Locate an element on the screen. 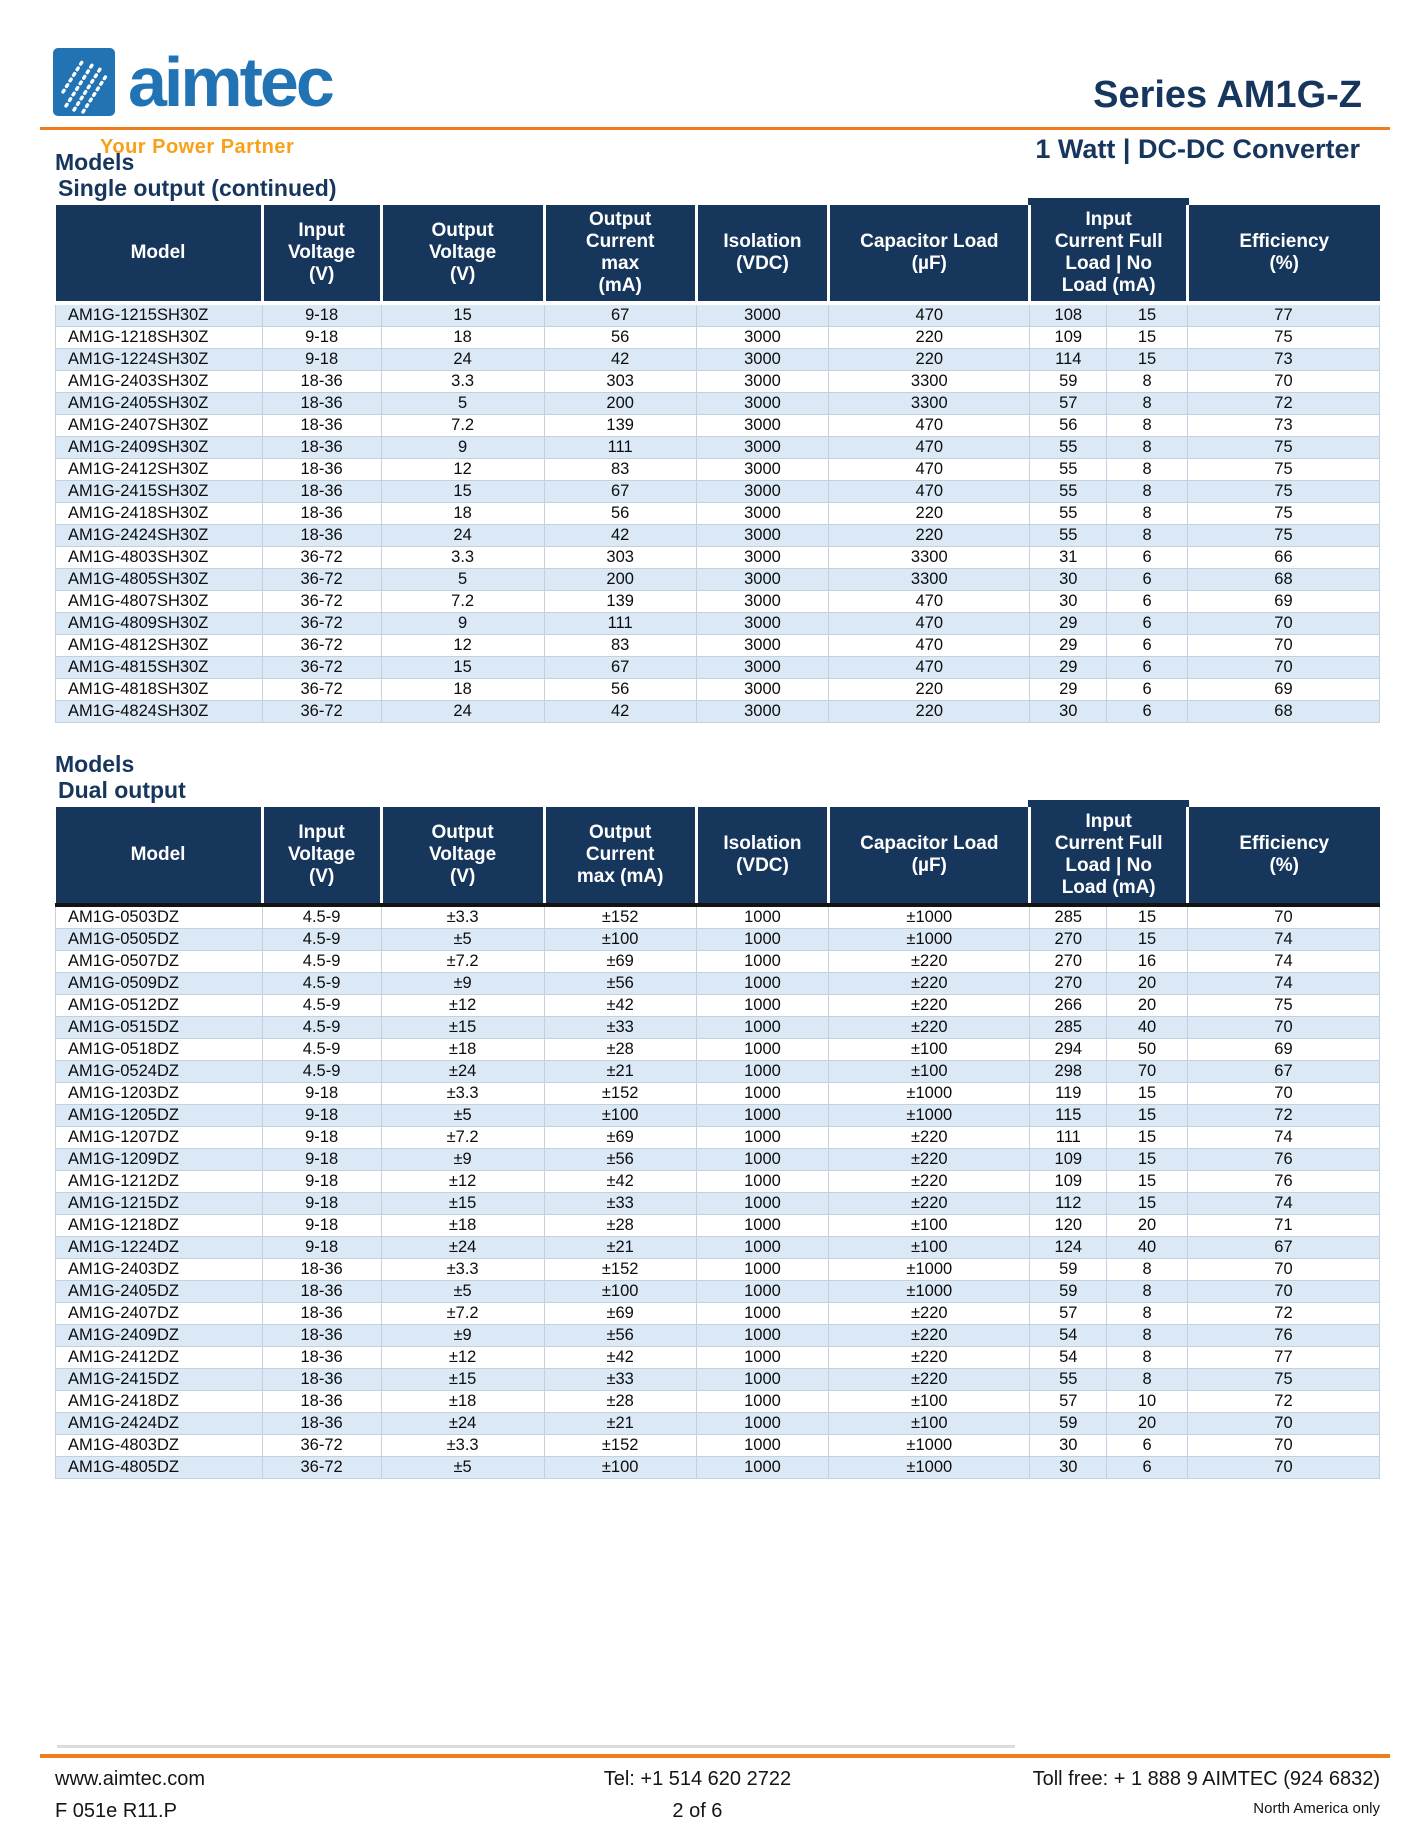 This screenshot has width=1428, height=1848. value-cell: ±7.2 is located at coordinates (462, 1137).